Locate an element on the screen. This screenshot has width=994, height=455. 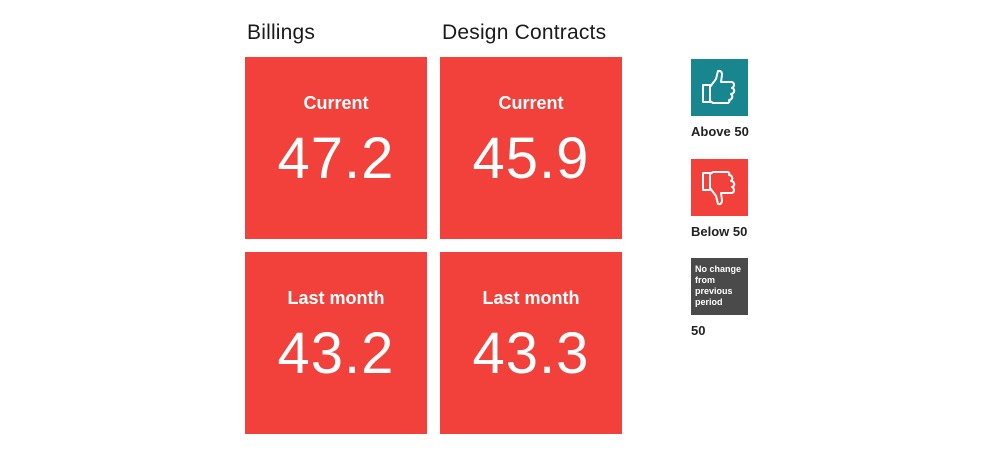
no-change-swatch: No change from previous period is located at coordinates (719, 286).